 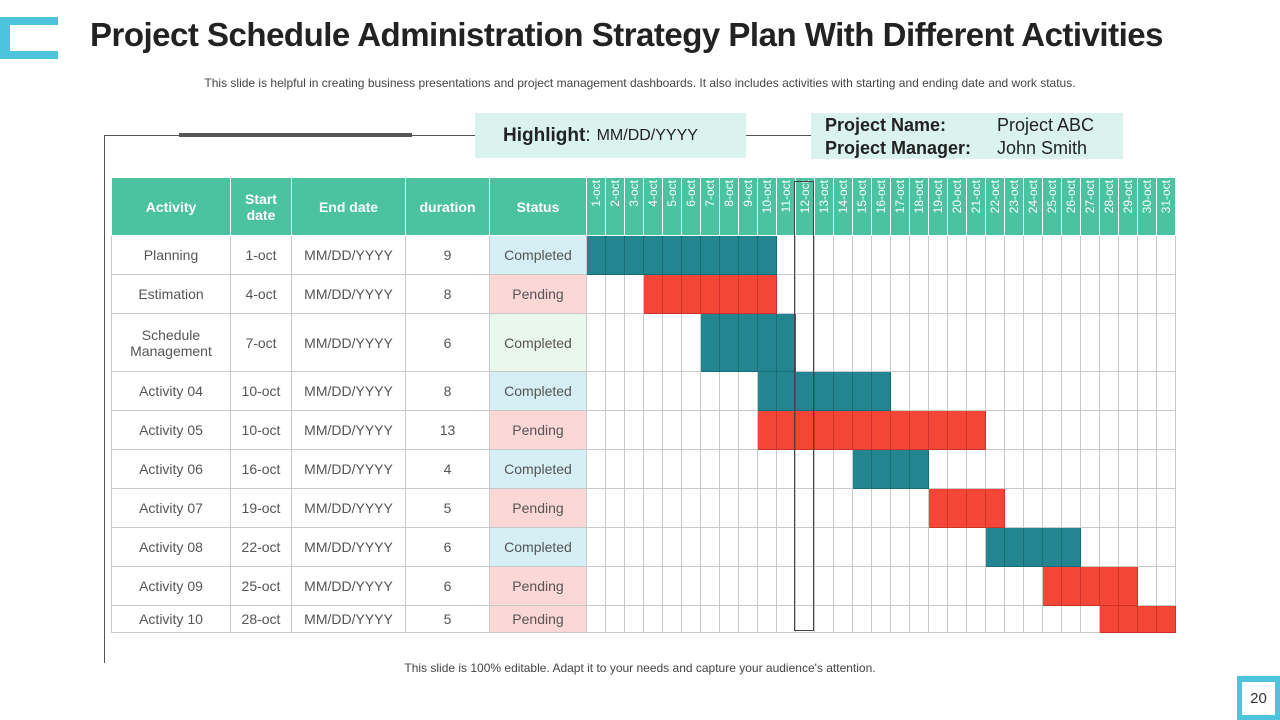 I want to click on day-label: 7-oct, so click(x=710, y=193).